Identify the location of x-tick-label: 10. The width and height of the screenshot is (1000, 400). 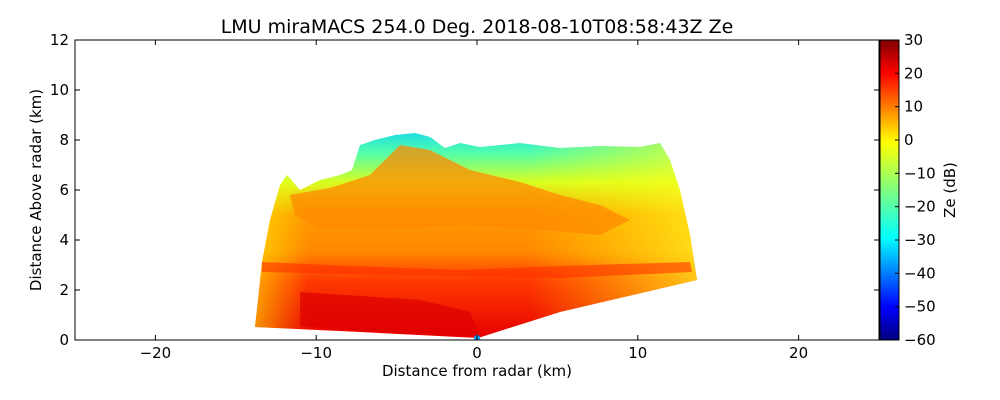
(637, 353).